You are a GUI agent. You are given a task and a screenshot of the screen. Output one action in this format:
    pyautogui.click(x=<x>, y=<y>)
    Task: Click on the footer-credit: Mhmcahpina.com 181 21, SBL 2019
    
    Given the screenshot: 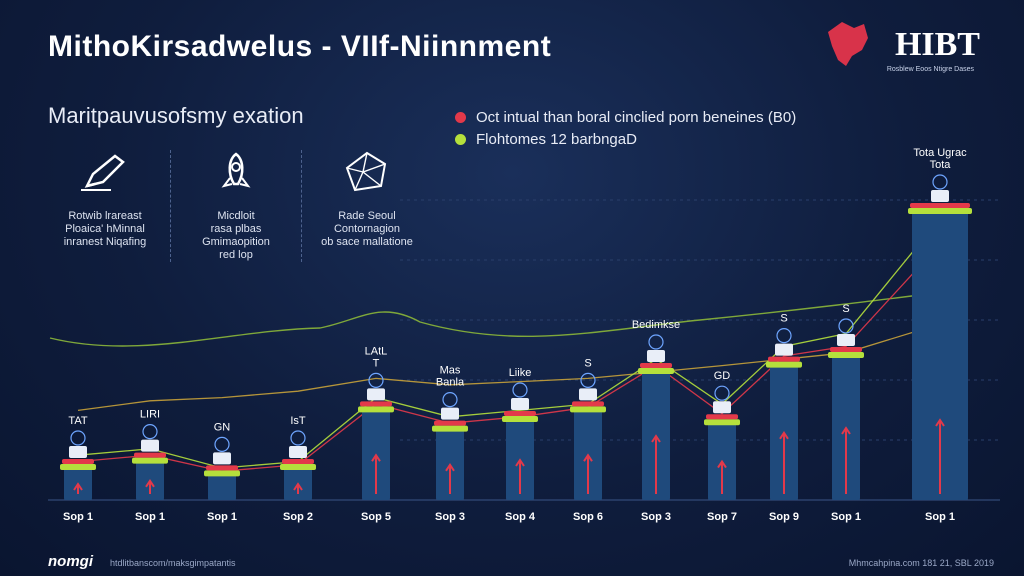 What is the action you would take?
    pyautogui.click(x=921, y=563)
    